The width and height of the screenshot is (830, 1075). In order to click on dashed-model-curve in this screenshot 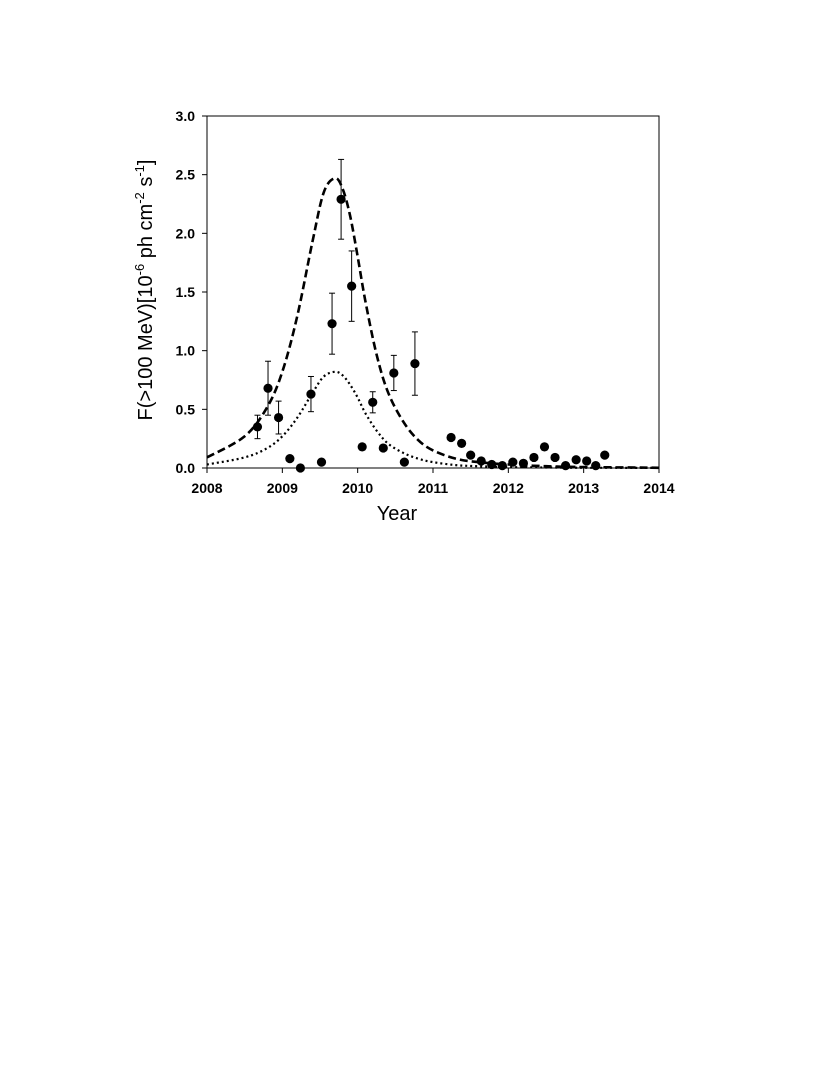, I will do `click(433, 323)`.